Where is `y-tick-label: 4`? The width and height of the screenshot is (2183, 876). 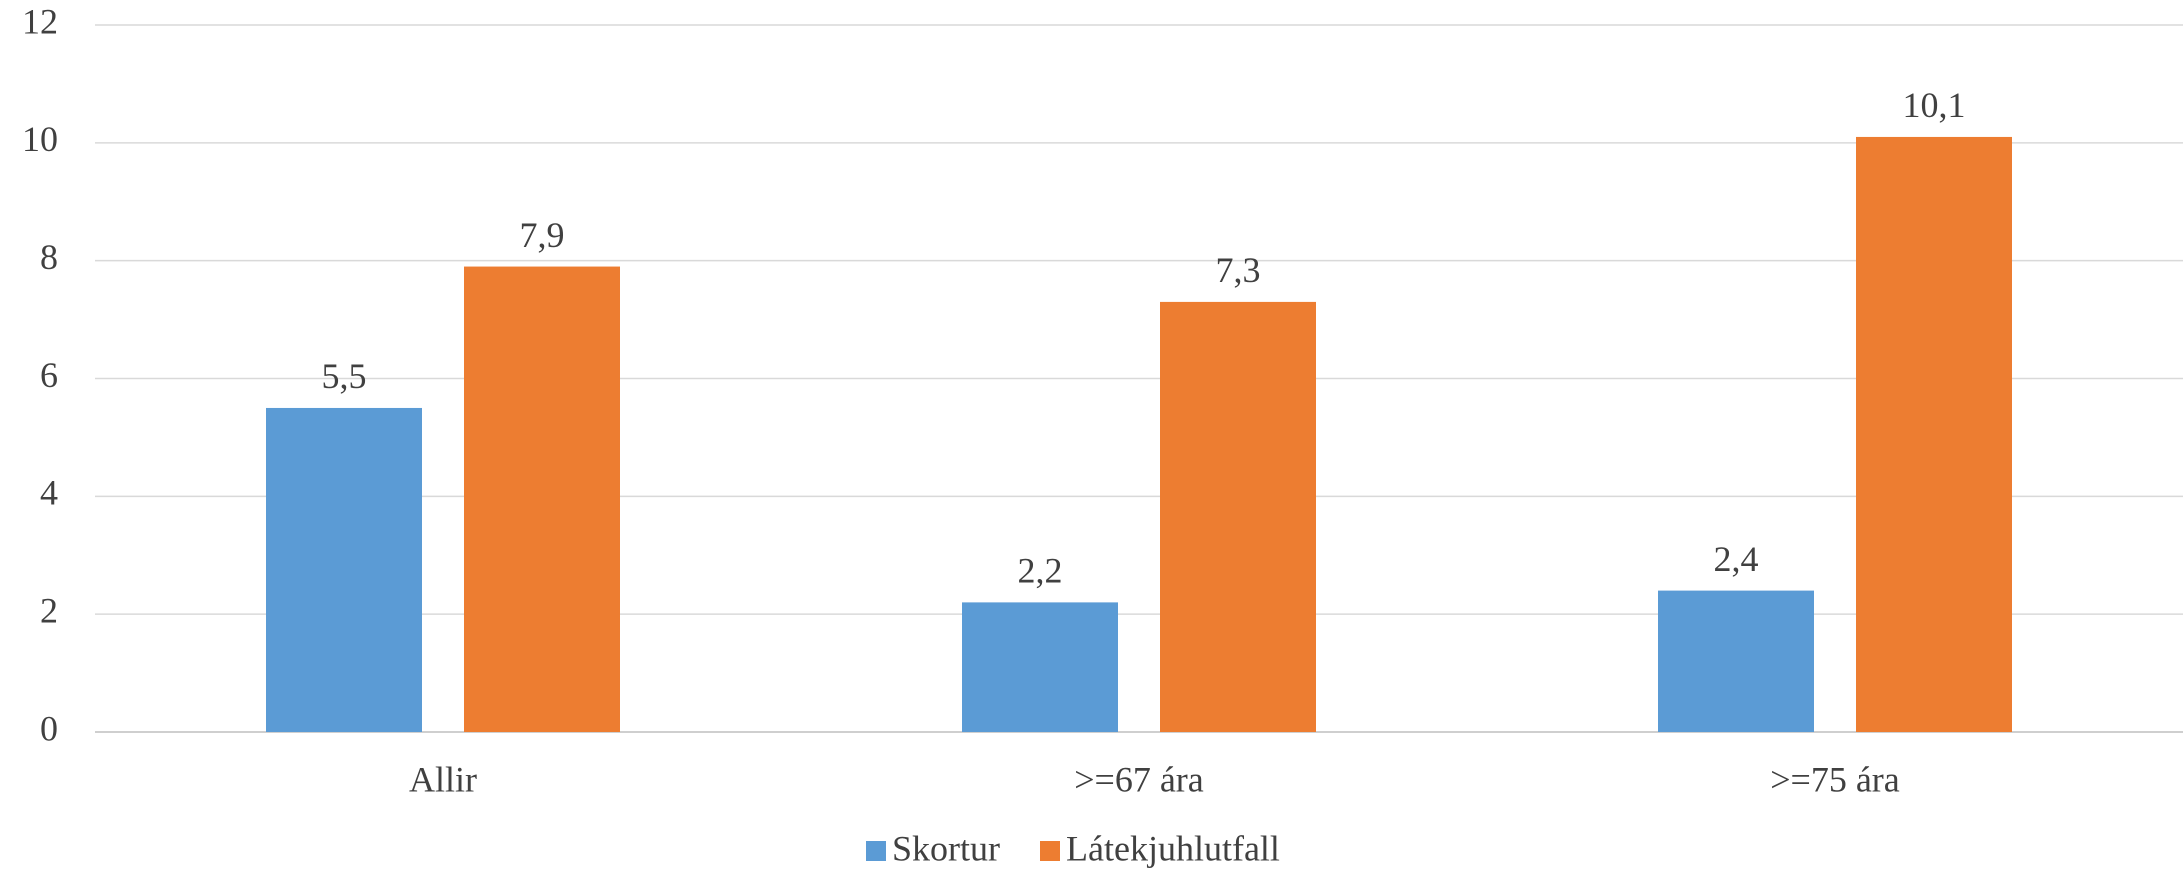 y-tick-label: 4 is located at coordinates (49, 493).